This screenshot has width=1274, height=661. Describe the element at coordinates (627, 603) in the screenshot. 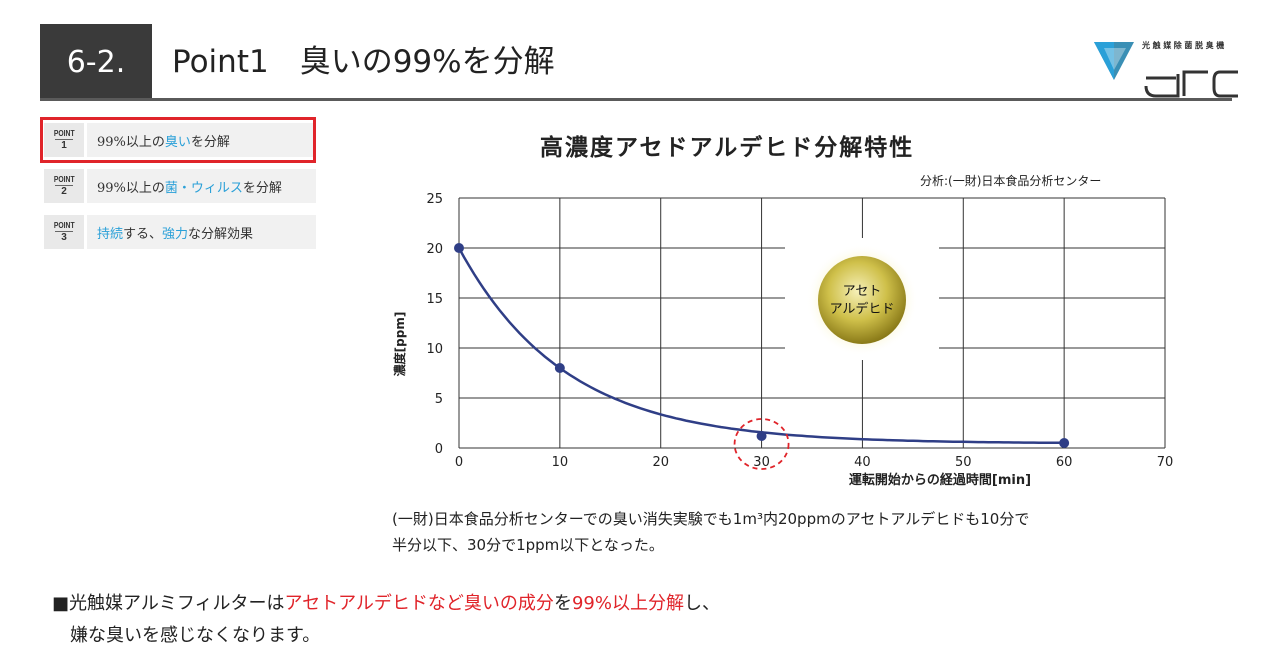

I see `summary-highlight-2: 99%以上分解` at that location.